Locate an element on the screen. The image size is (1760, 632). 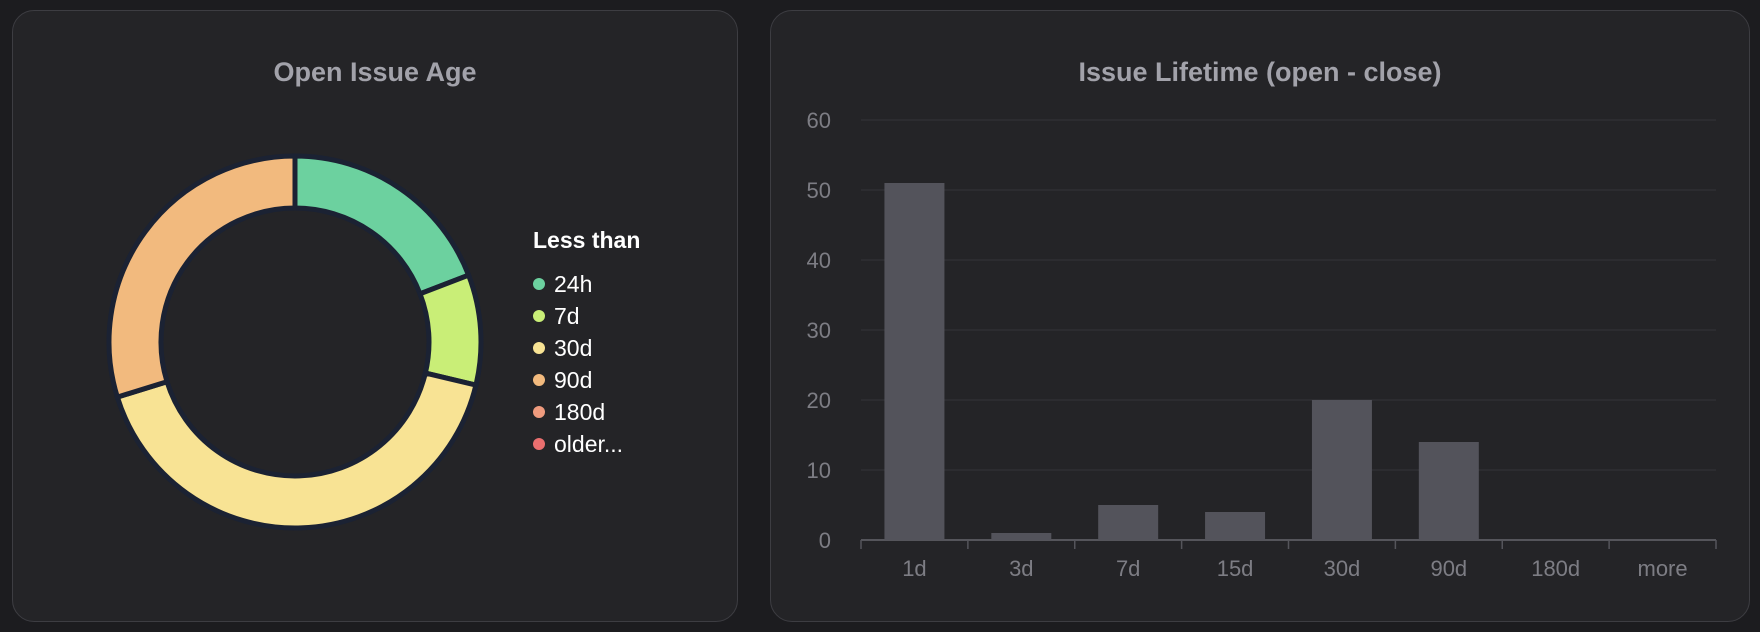
donut-slice-90d is located at coordinates (202, 277).